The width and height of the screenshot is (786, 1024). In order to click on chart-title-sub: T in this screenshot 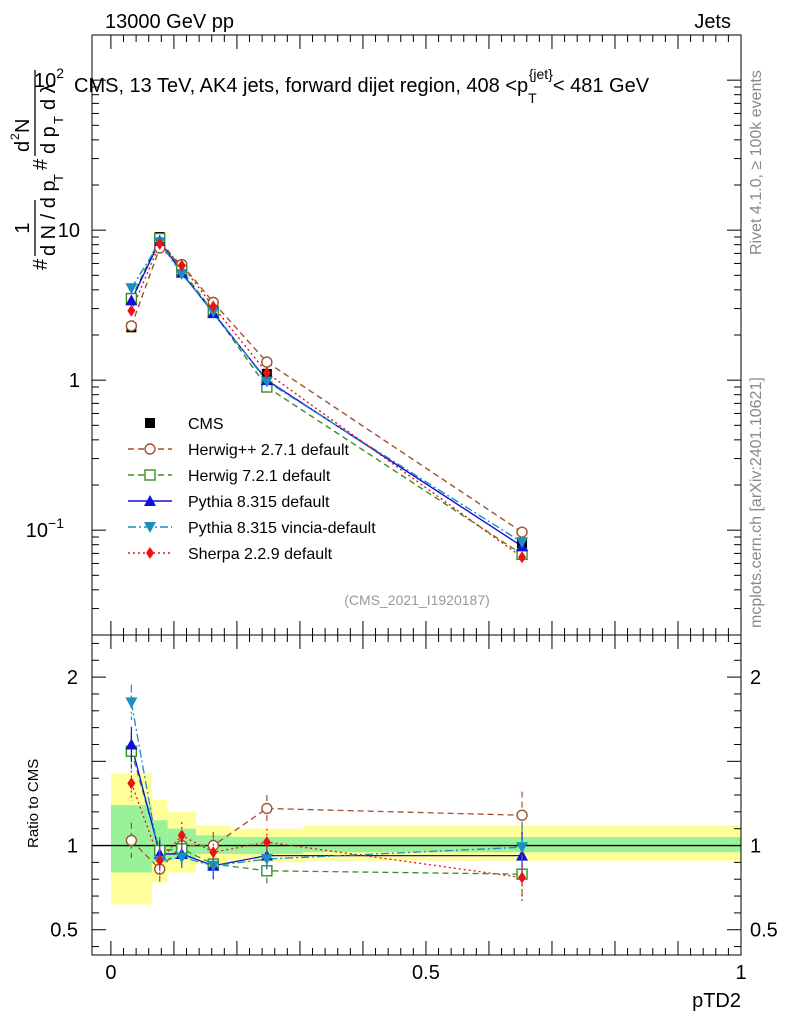, I will do `click(532, 98)`.